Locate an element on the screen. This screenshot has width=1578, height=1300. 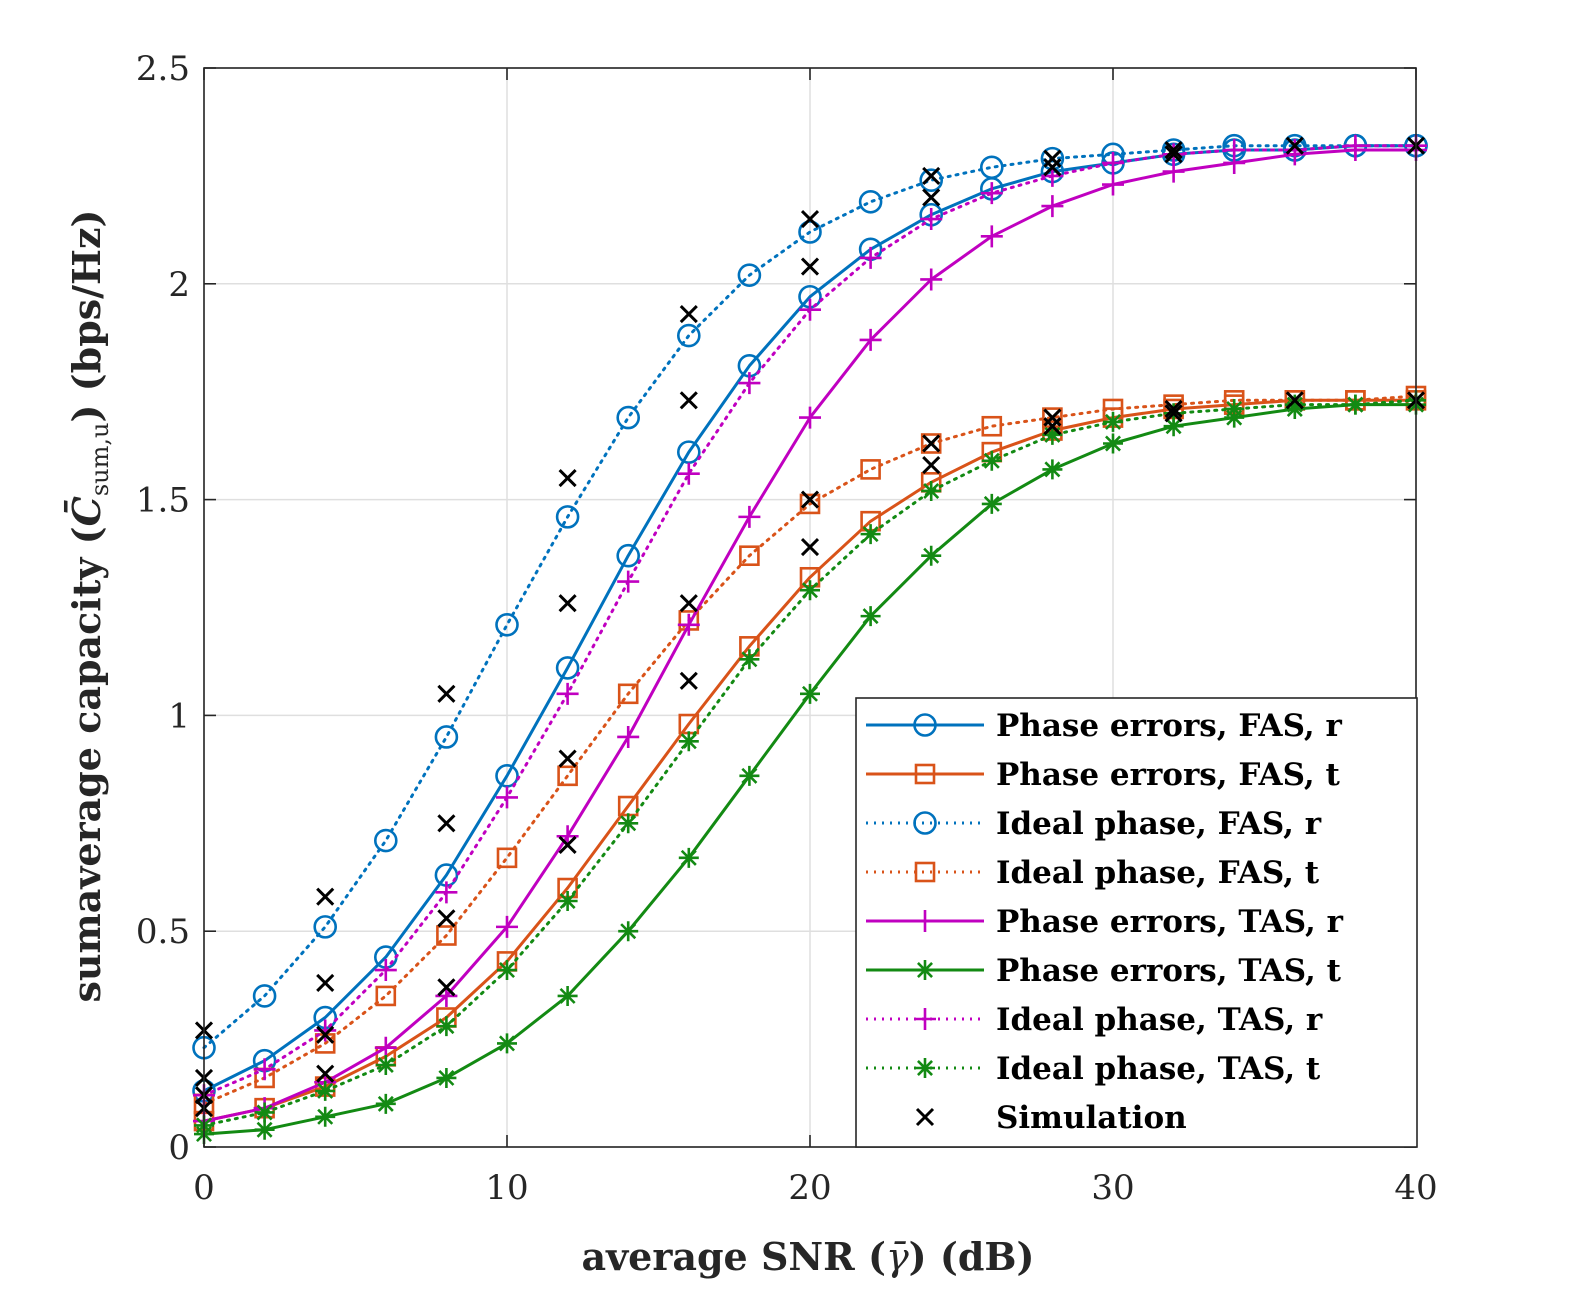
legend-item-phase-errors-fas-t: Phase errors, FAS, t is located at coordinates (1103, 775).